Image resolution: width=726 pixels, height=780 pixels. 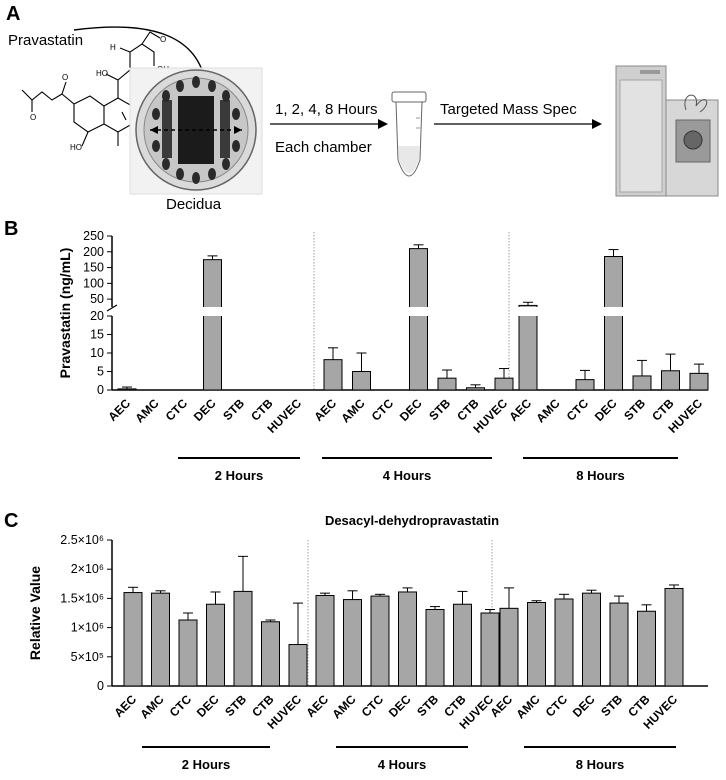 I want to click on y-tick-label: 5×10⁵, so click(x=87, y=657).